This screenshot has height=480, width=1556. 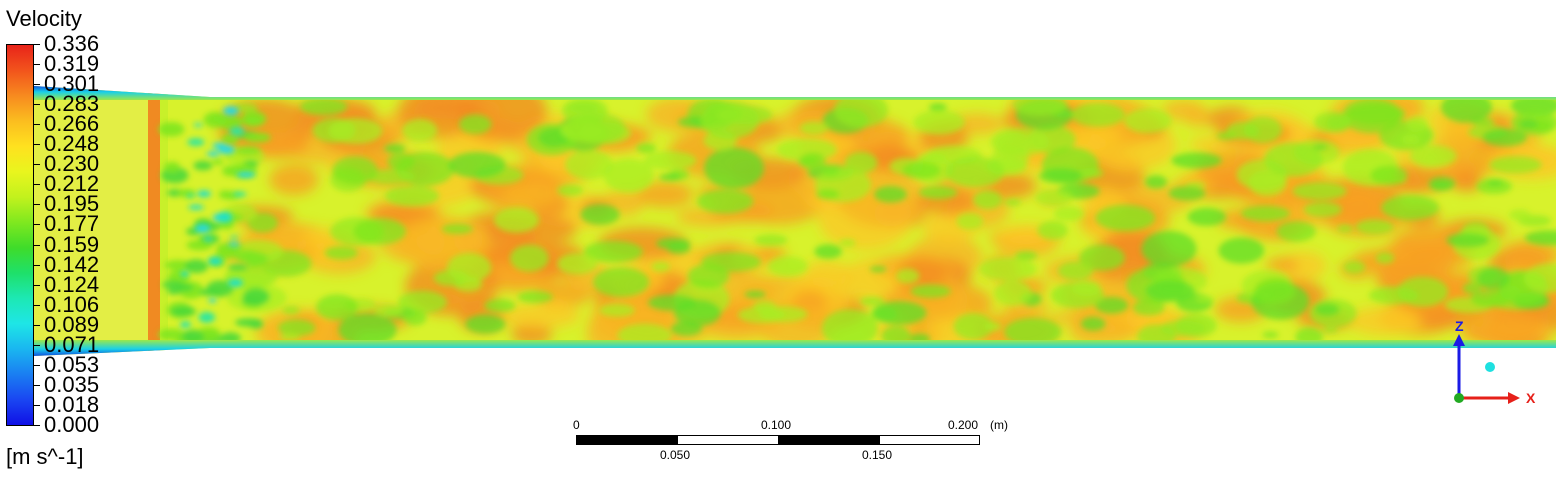 What do you see at coordinates (218, 217) in the screenshot?
I see `vortex-blobs` at bounding box center [218, 217].